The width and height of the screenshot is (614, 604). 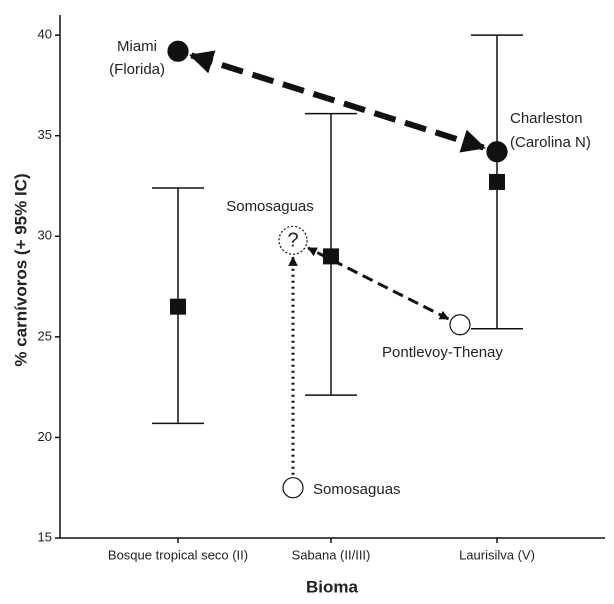 What do you see at coordinates (331, 554) in the screenshot?
I see `x-tick-label: Sabana (II/III)` at bounding box center [331, 554].